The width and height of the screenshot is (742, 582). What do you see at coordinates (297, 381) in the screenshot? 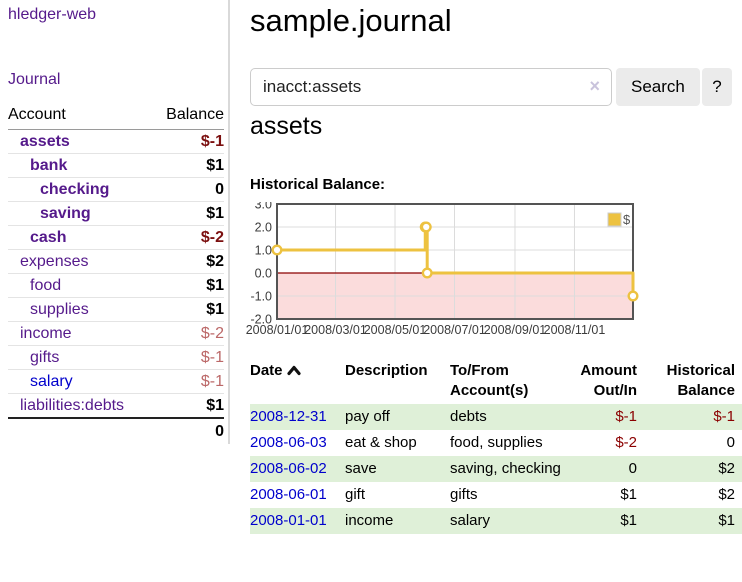
I see `column-header-date: Date` at bounding box center [297, 381].